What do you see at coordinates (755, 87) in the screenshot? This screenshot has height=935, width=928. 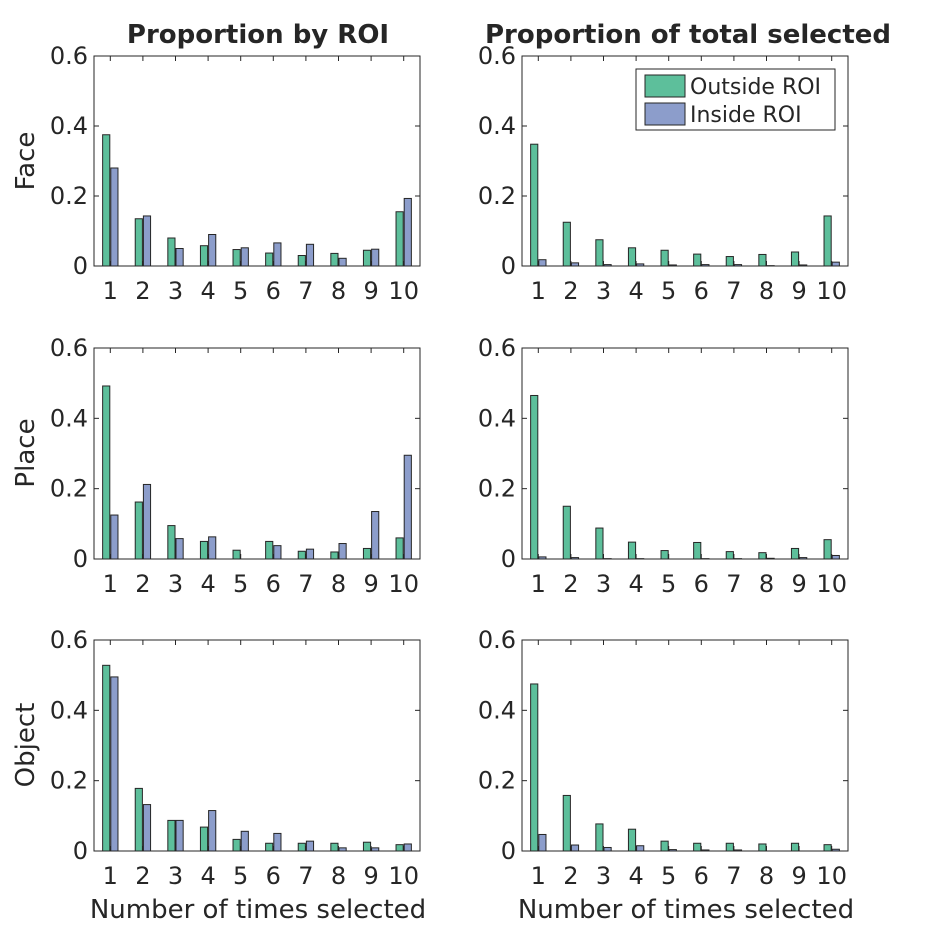 I see `legend-label-outside: Outside ROI` at bounding box center [755, 87].